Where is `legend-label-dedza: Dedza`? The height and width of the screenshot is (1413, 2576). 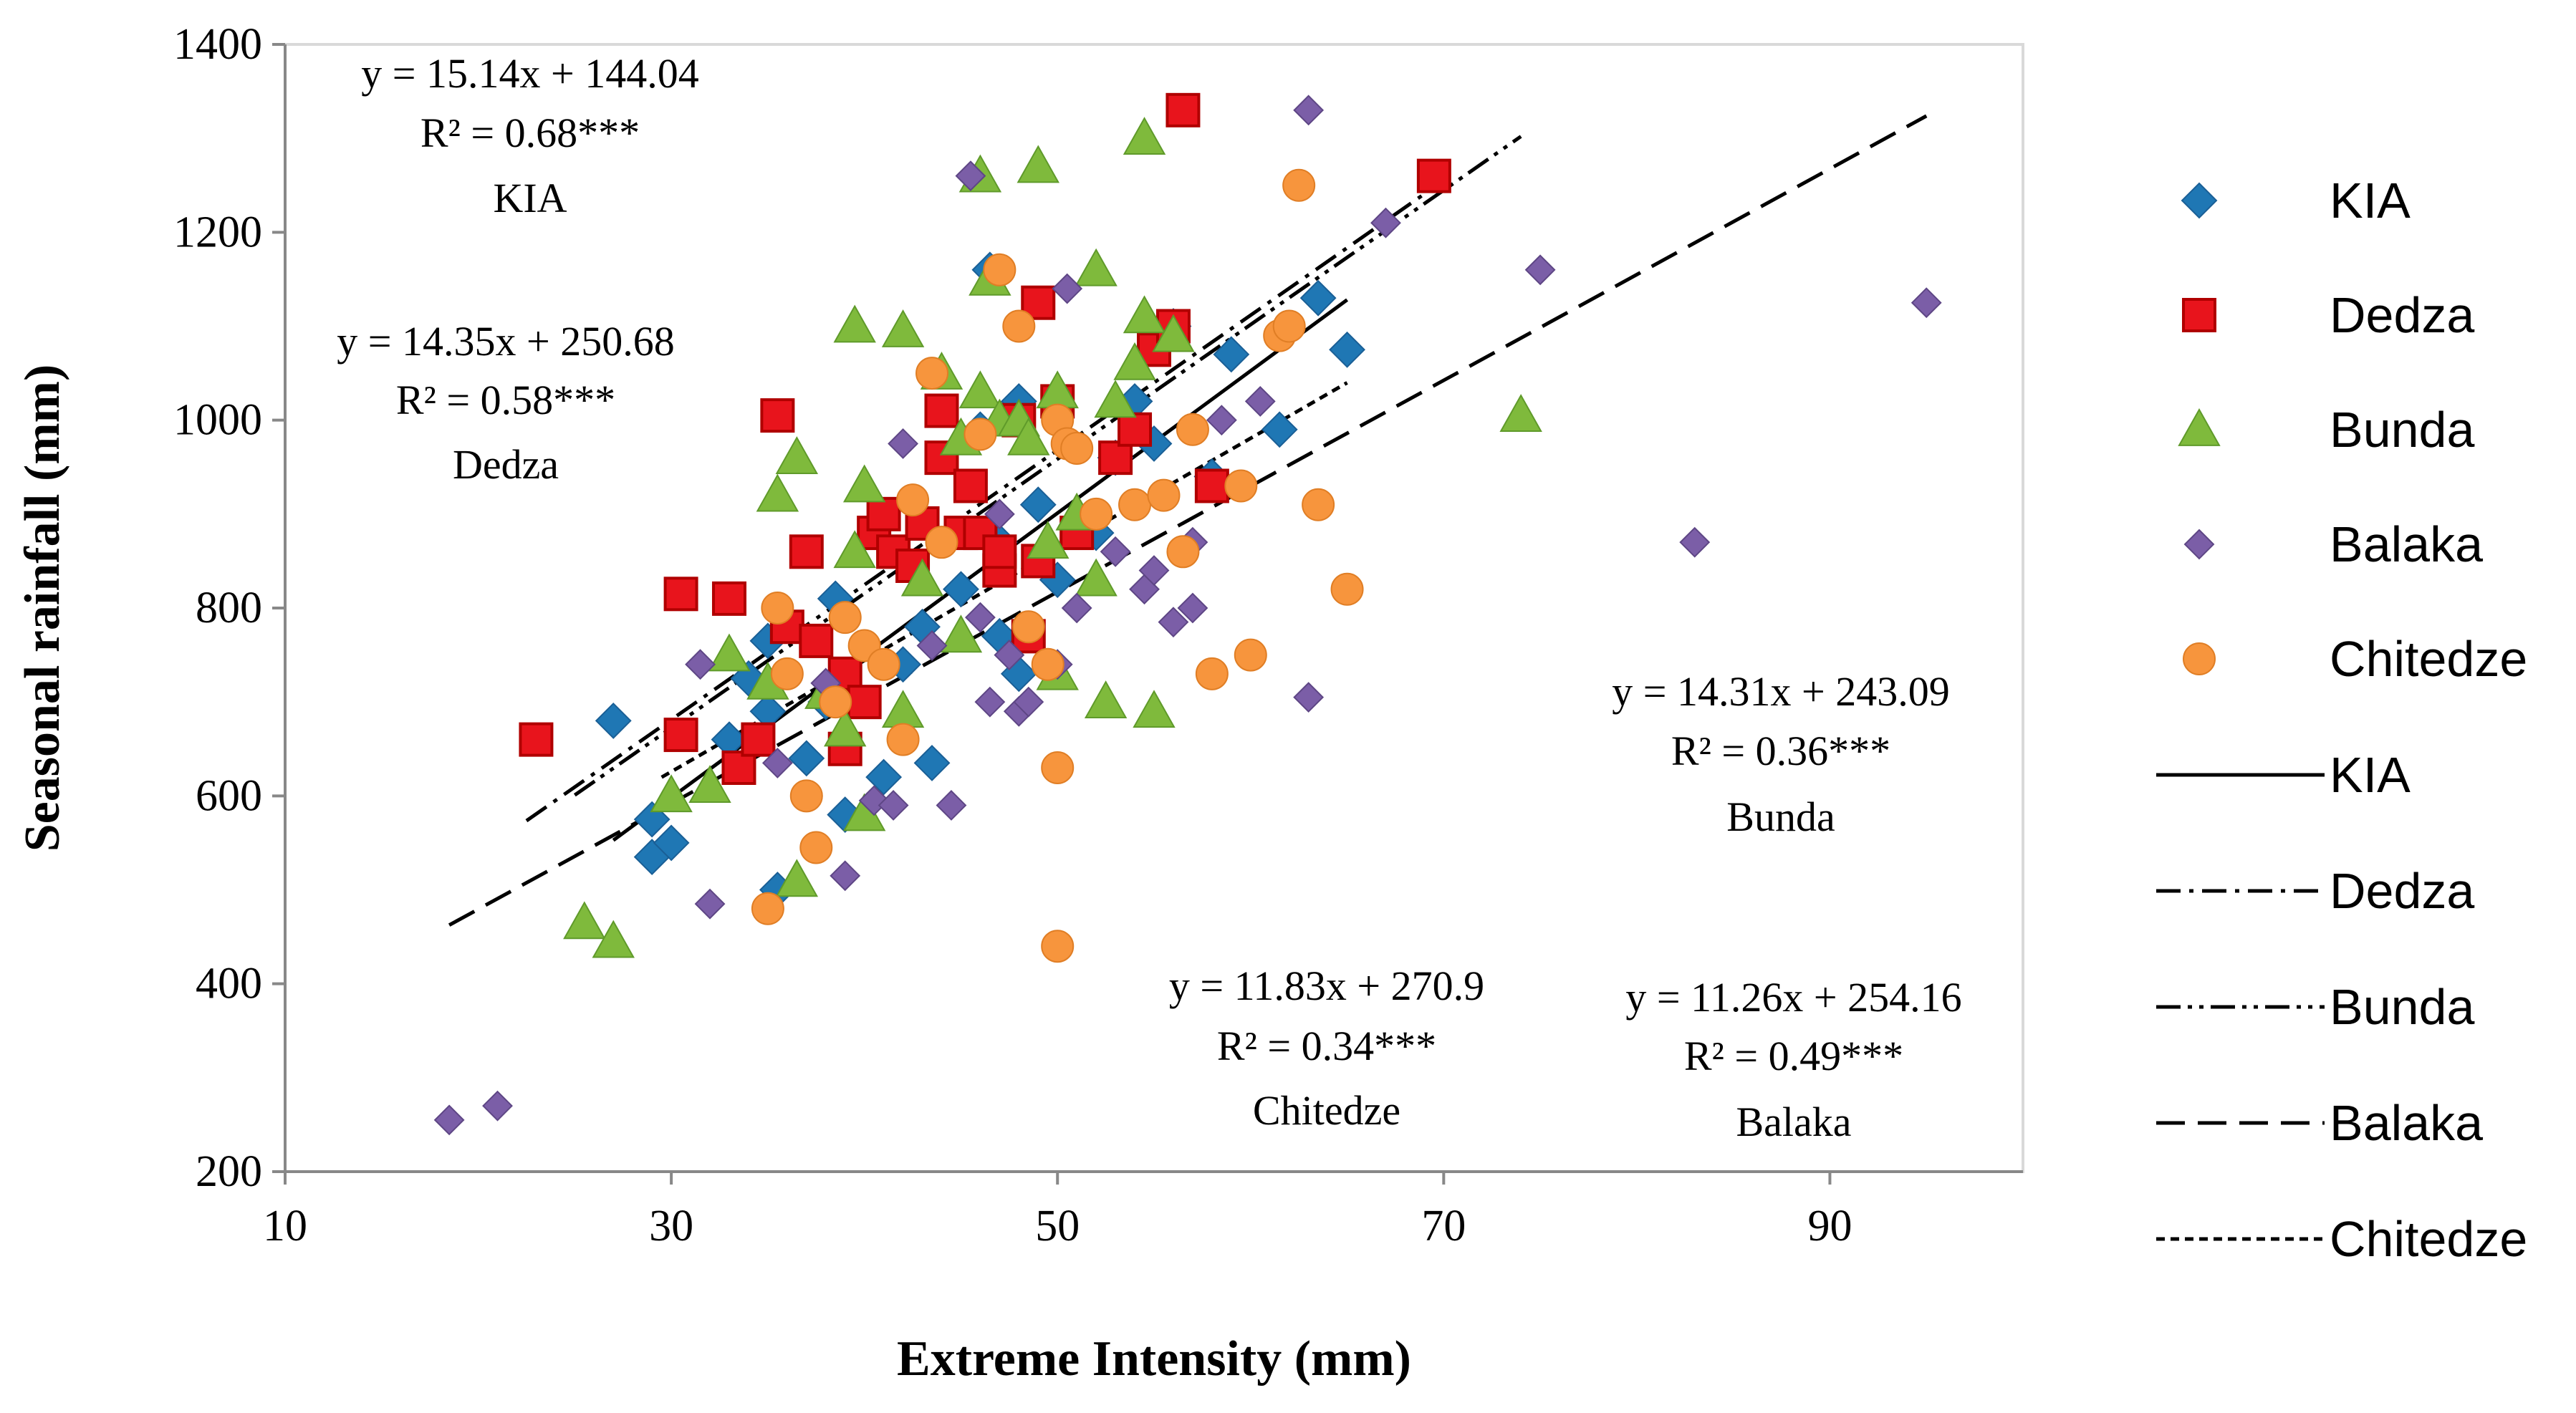
legend-label-dedza: Dedza is located at coordinates (2402, 315).